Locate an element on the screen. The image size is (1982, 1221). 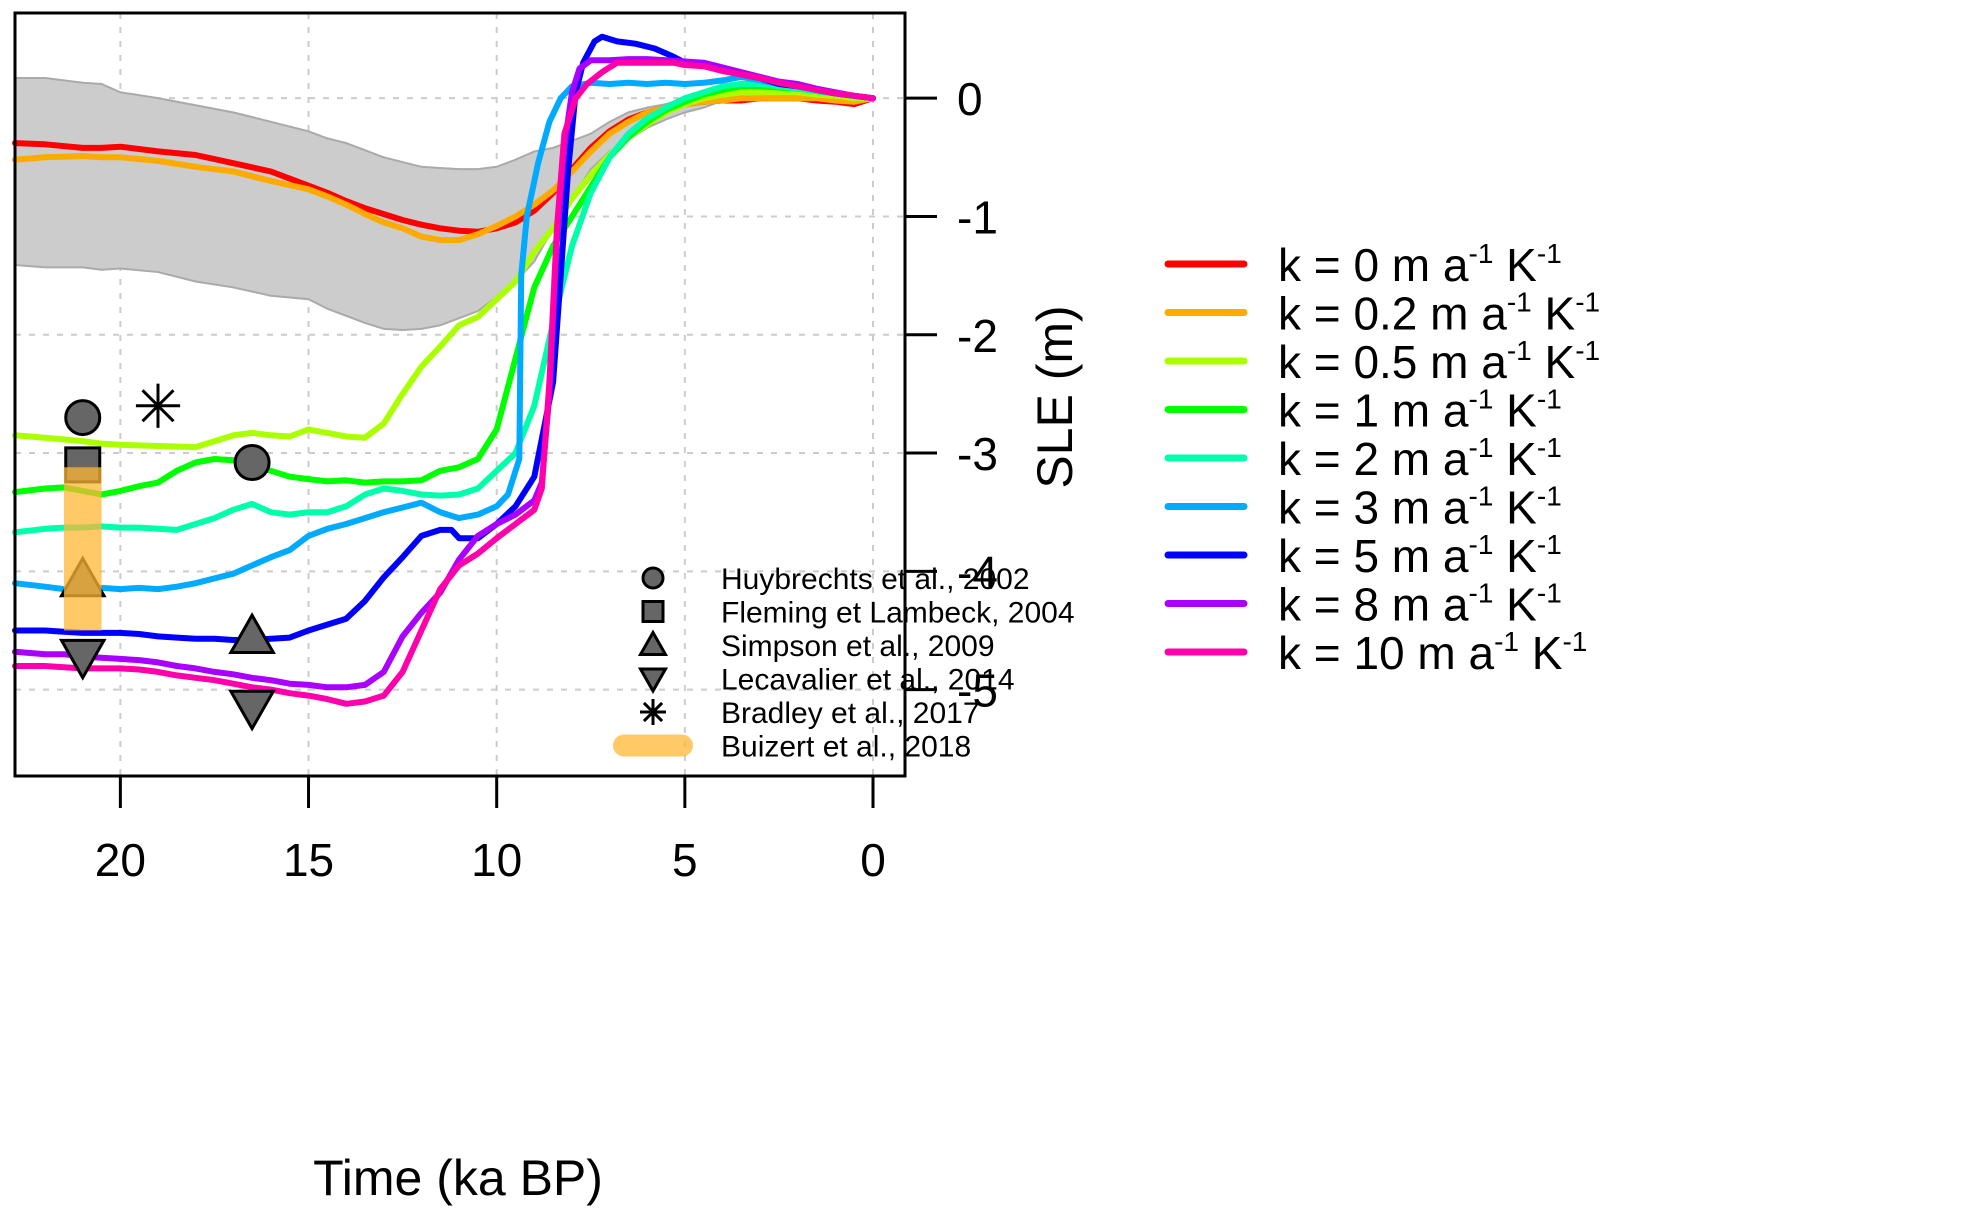
legend-text-part: 5 is located at coordinates (1366, 556).